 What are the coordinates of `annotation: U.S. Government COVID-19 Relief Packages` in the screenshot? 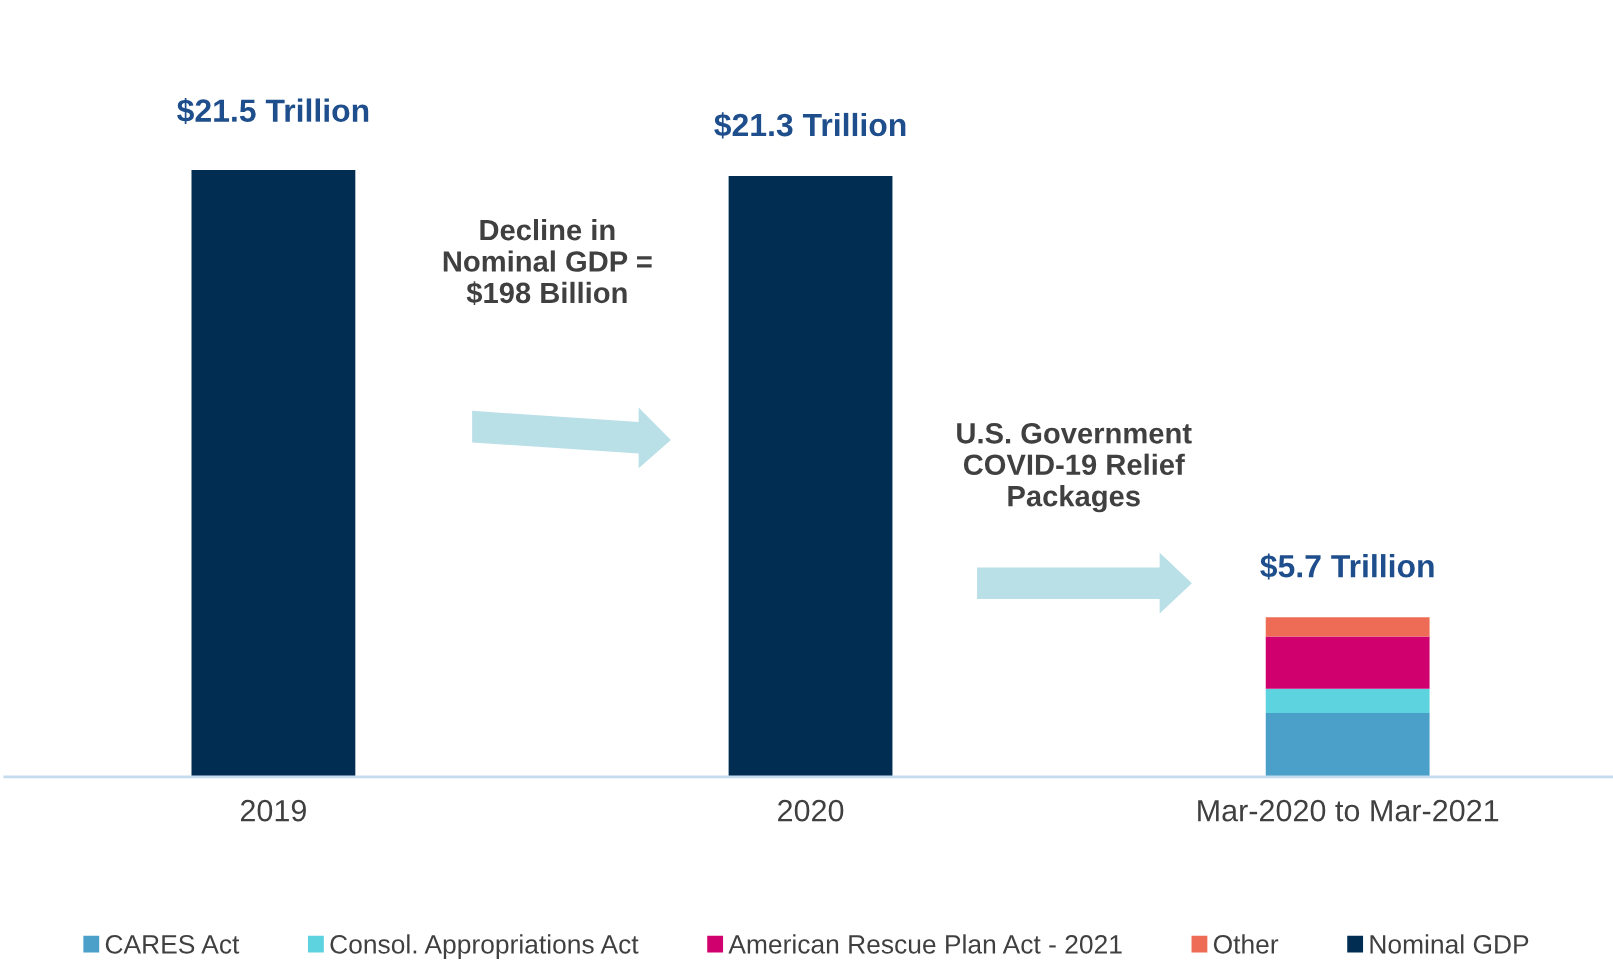 It's located at (1074, 467).